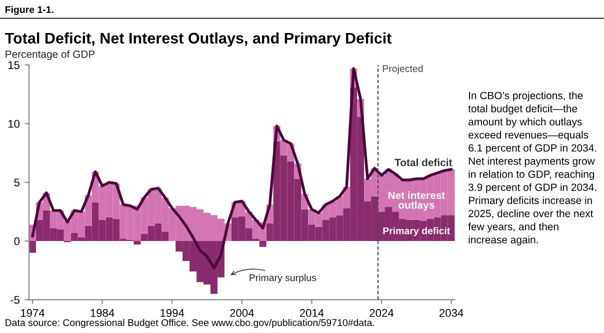 The width and height of the screenshot is (604, 333). I want to click on text: In CBO’s projections, the total budget deficit—the amount by which outlays exceed revenues—equals 6.1 percent of GDP in 2034. Net interest payments grow in relation to GDP, reaching 3.9 percent of GDP in 2034. Primary deficits increase in 2025, decline over the next few years, and then increase again., so click(532, 169).